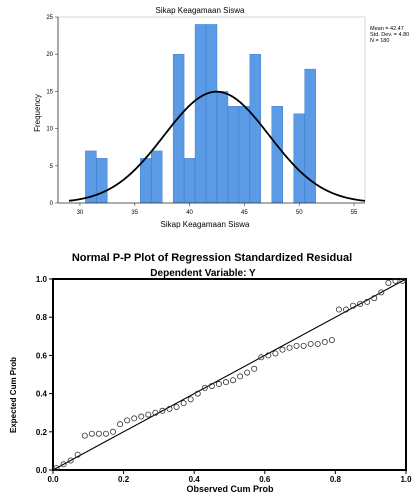  What do you see at coordinates (52, 167) in the screenshot?
I see `y-tick-label: 5` at bounding box center [52, 167].